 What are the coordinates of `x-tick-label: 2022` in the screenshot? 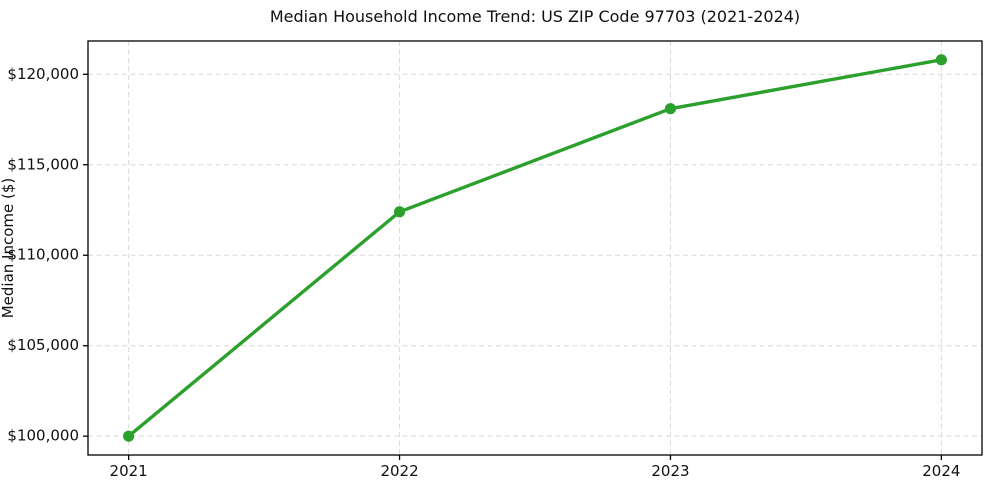 It's located at (399, 471).